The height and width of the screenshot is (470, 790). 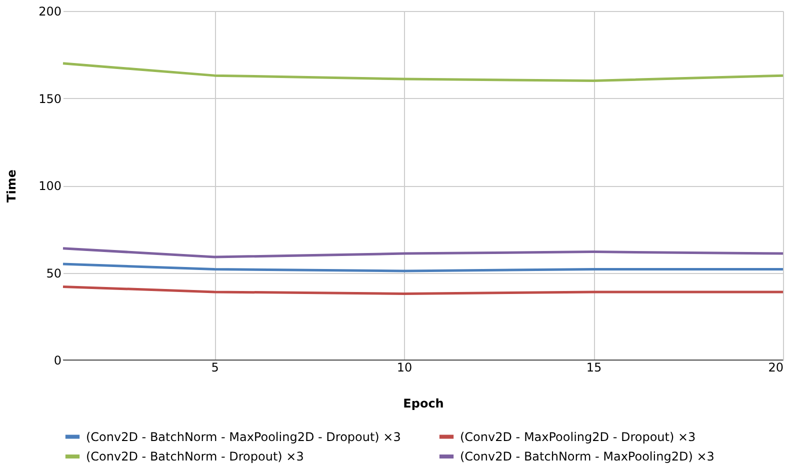 I want to click on legend-label: (Conv2D - MaxPooling2D - Dropout) ×3, so click(x=578, y=437).